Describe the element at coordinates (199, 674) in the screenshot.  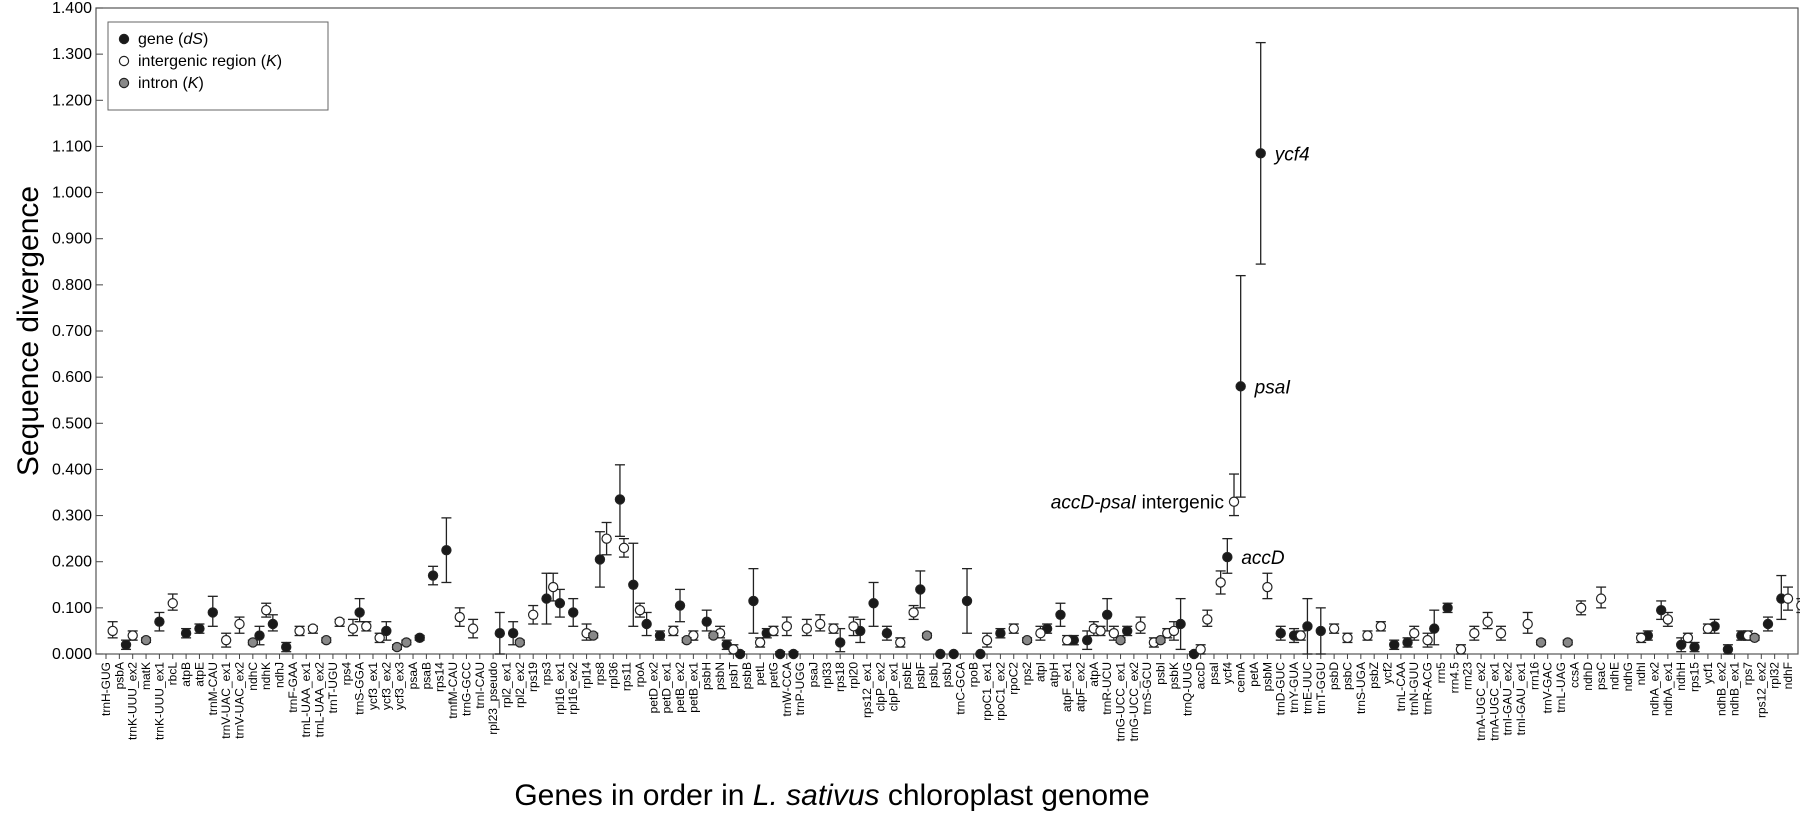
I see `x-tick-label: atpE` at that location.